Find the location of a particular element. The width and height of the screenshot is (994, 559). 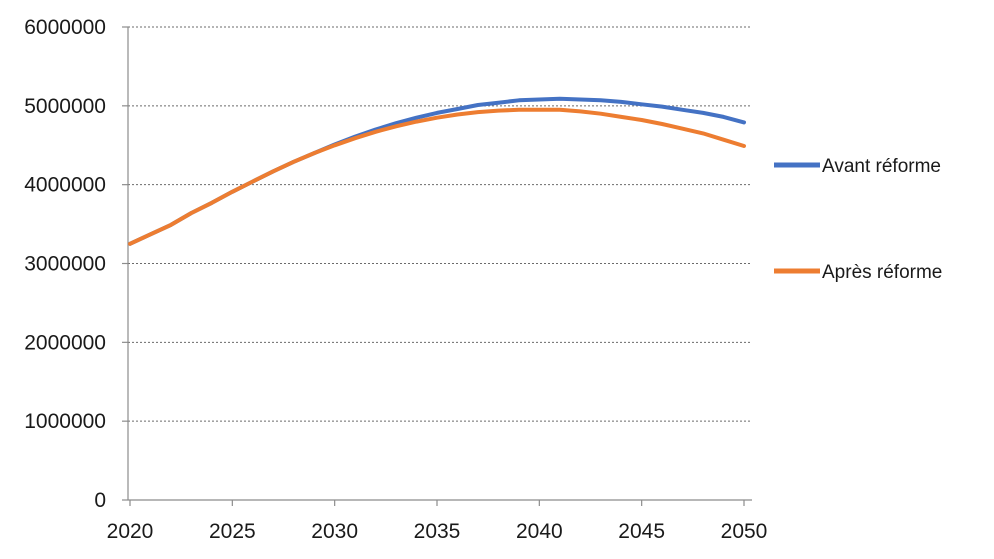

legend-label: Avant réforme is located at coordinates (881, 166).